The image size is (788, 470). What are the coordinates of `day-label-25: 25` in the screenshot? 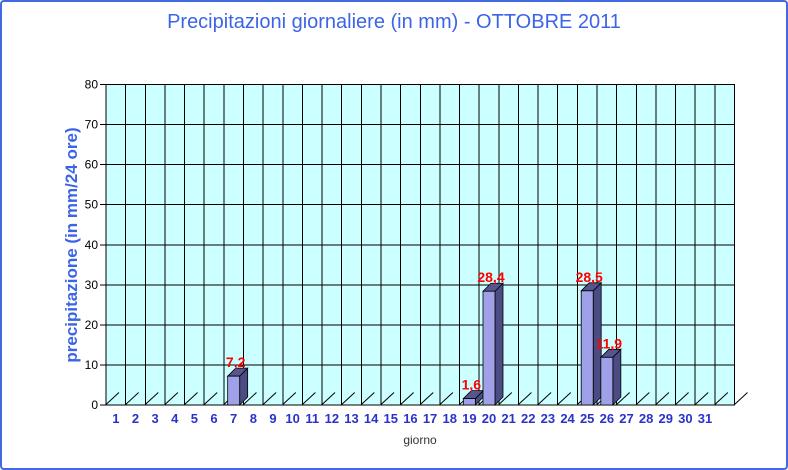 It's located at (587, 418).